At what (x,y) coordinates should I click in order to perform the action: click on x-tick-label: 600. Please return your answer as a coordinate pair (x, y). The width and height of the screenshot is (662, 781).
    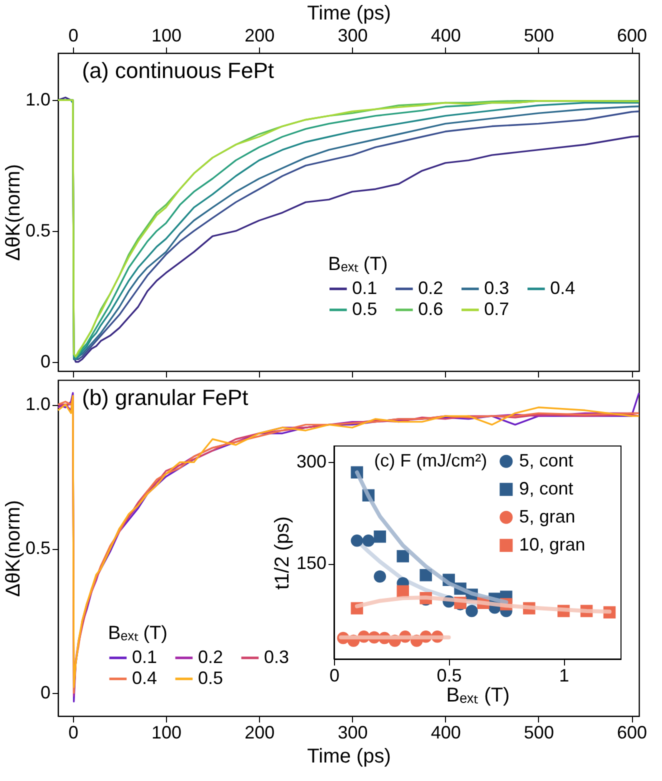
    Looking at the image, I should click on (632, 732).